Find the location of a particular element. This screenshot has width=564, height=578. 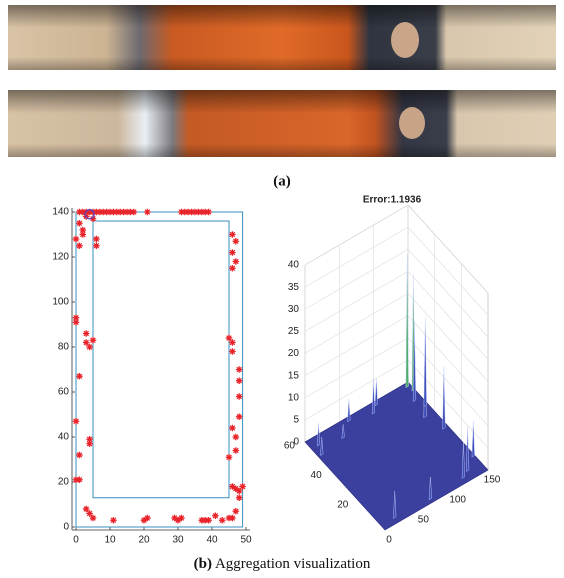

y-tick-label: 0 is located at coordinates (66, 527).